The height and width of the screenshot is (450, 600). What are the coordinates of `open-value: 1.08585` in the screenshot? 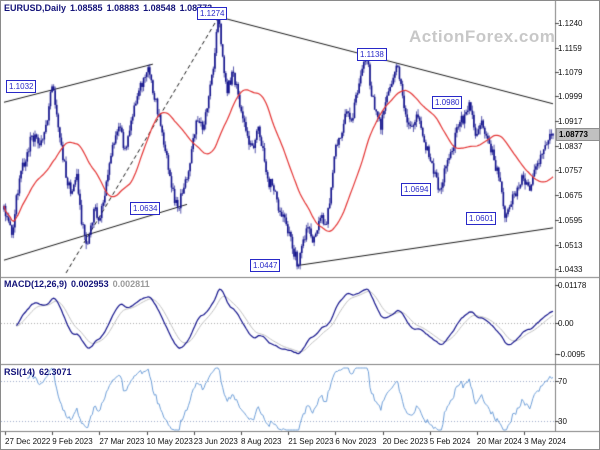 It's located at (86, 8).